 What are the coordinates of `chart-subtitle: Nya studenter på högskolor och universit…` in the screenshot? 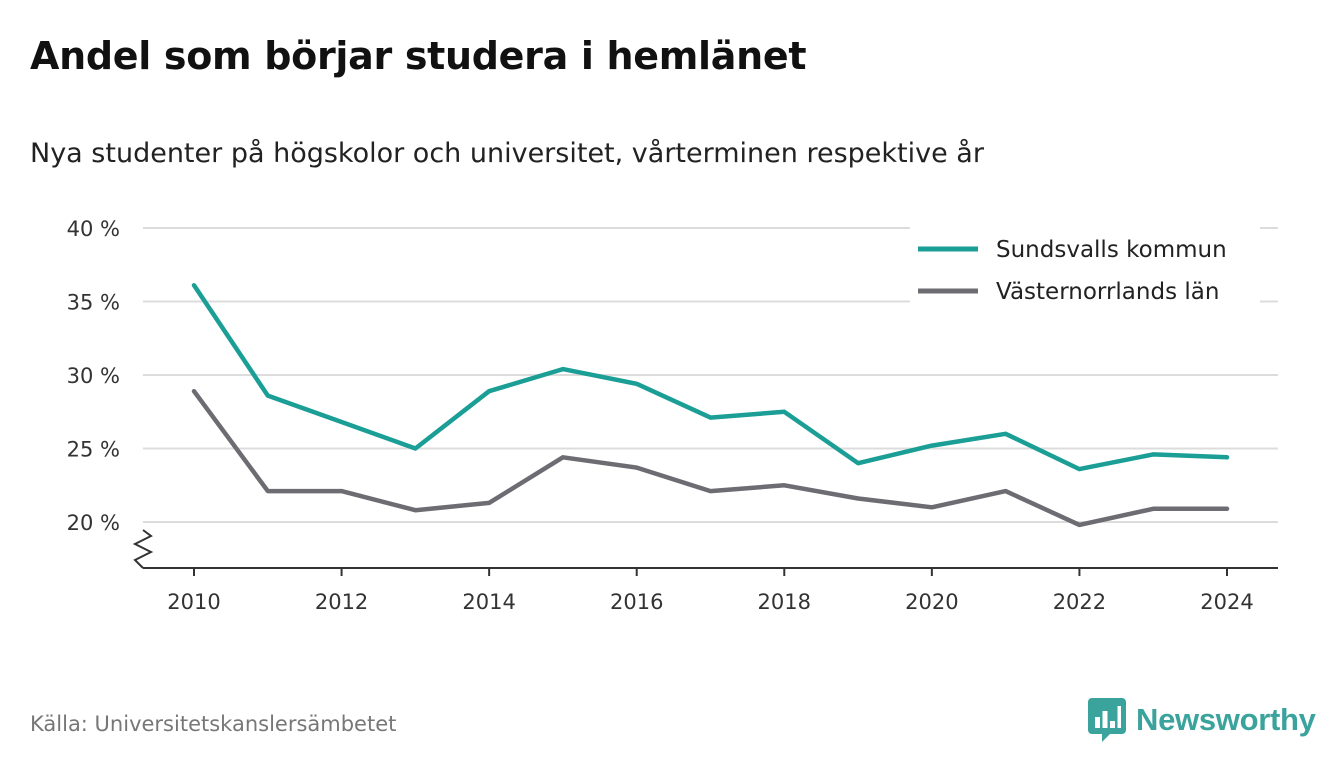 It's located at (507, 153).